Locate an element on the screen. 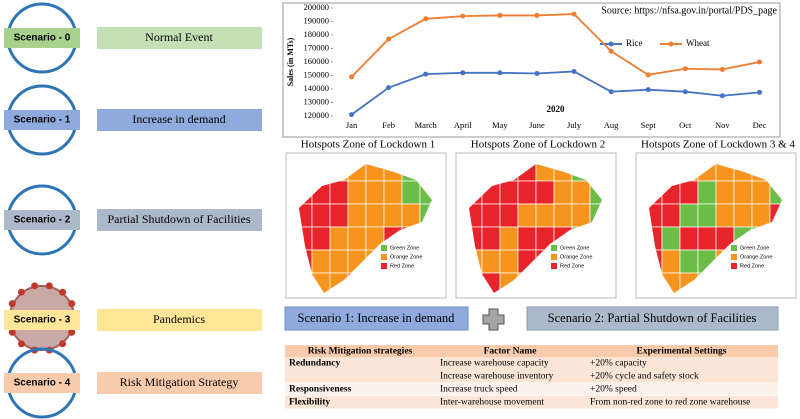 This screenshot has width=800, height=419. scenario-box is located at coordinates (652, 318).